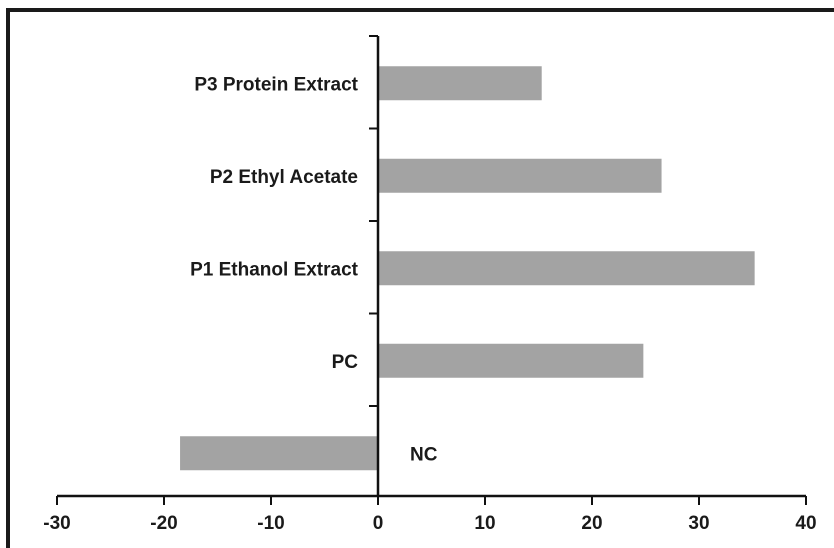  What do you see at coordinates (279, 453) in the screenshot?
I see `bar-nc` at bounding box center [279, 453].